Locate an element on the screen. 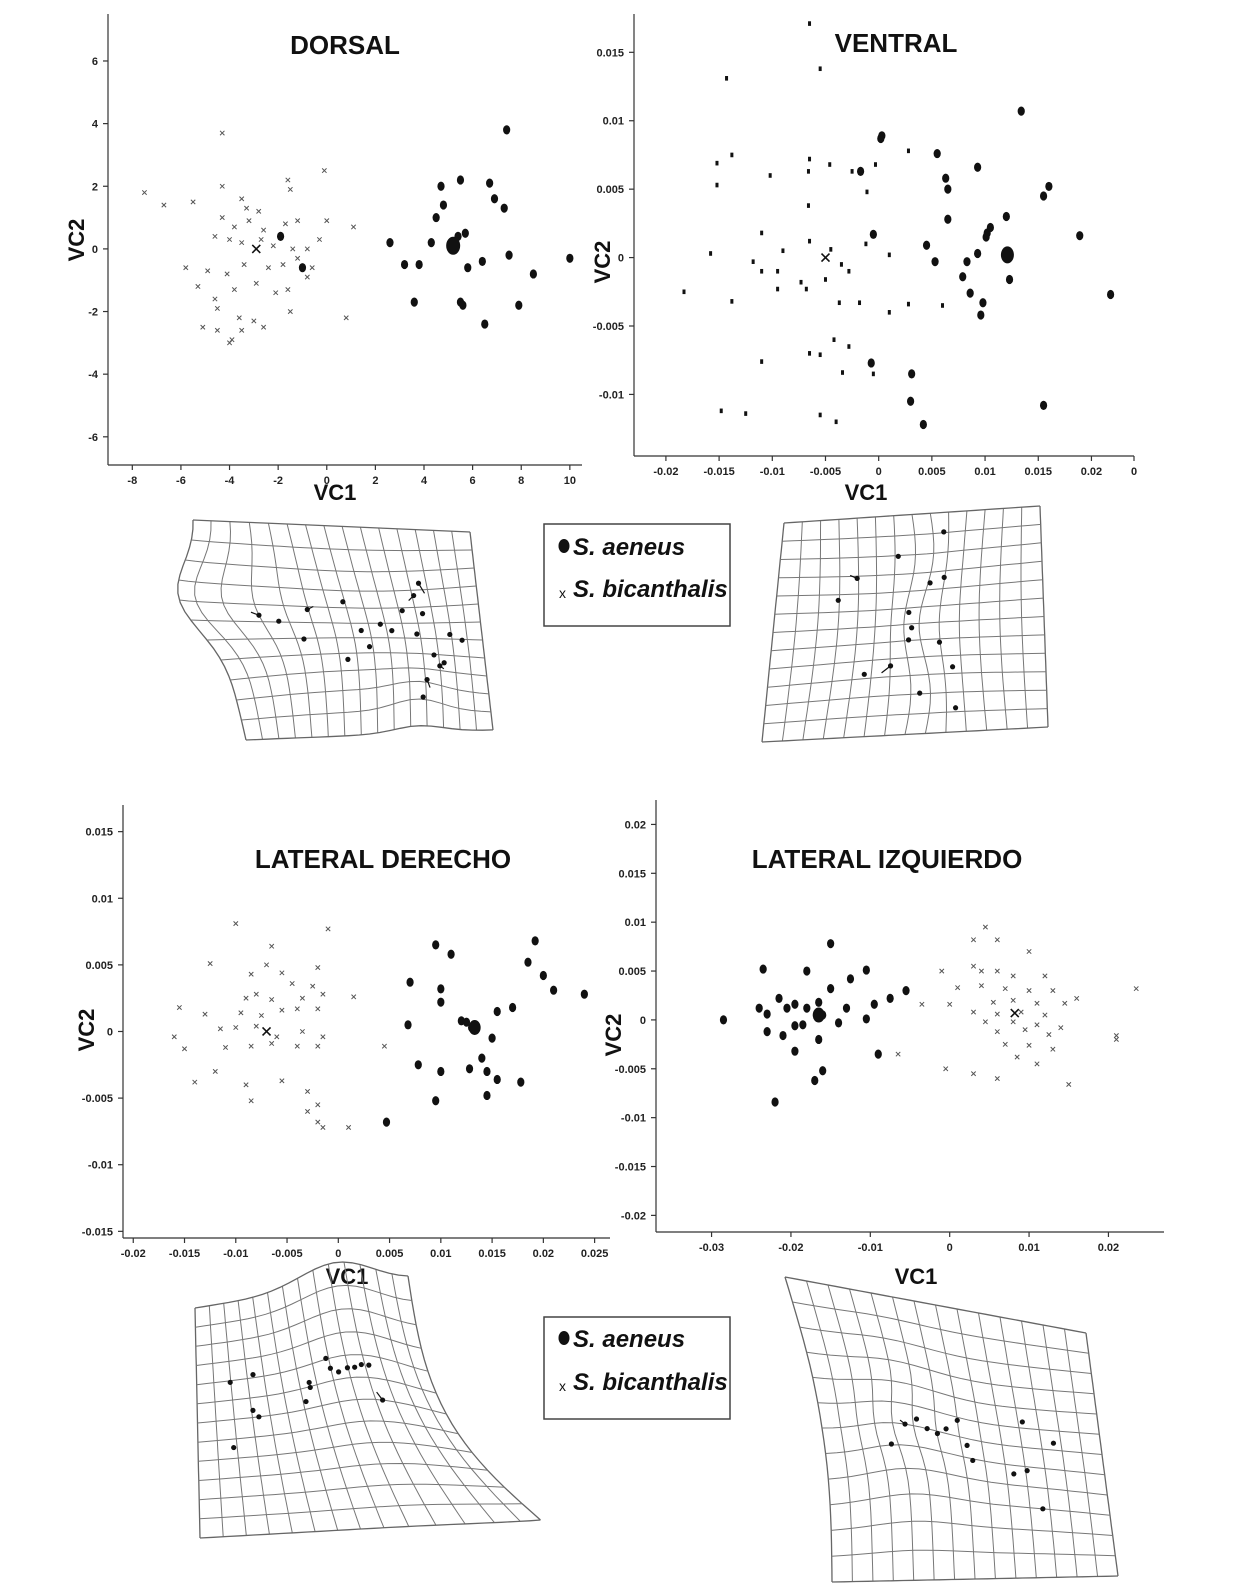 The width and height of the screenshot is (1259, 1595). lateral-derecho-bicanthalis-centroid is located at coordinates (266, 1031).